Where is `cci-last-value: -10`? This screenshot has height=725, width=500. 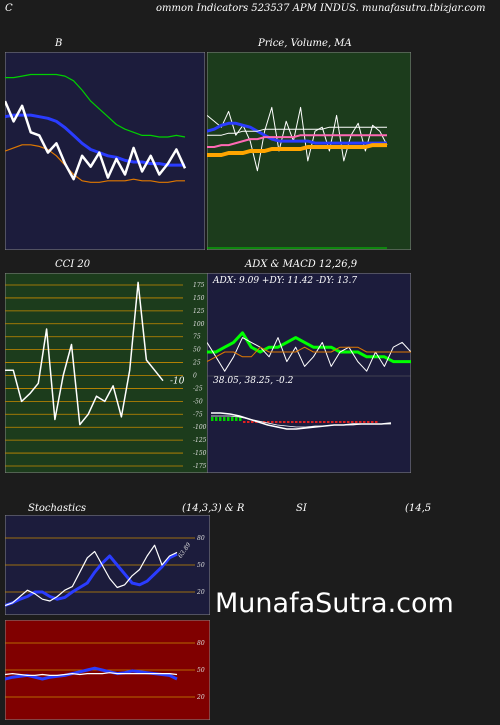
cci-last-value: -10 is located at coordinates (177, 382).